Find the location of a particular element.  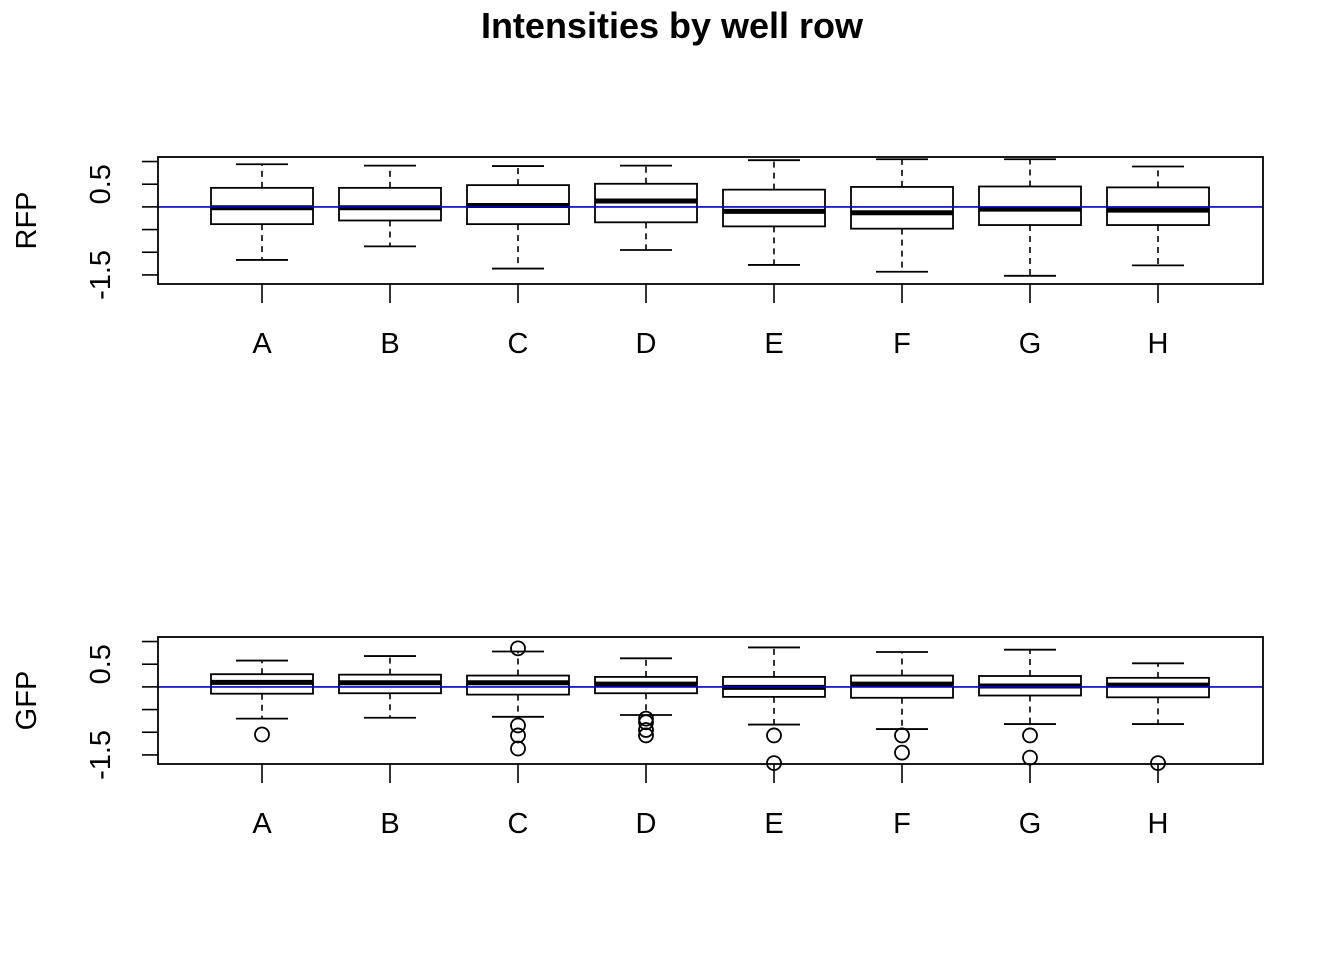

y-axis-label: RFP is located at coordinates (27, 221).